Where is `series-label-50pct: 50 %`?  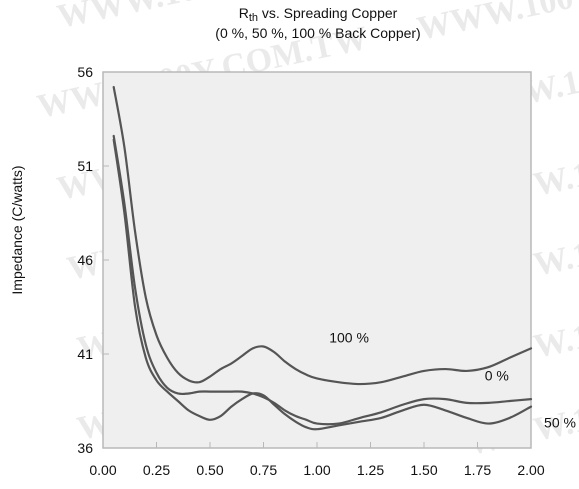 series-label-50pct: 50 % is located at coordinates (560, 422).